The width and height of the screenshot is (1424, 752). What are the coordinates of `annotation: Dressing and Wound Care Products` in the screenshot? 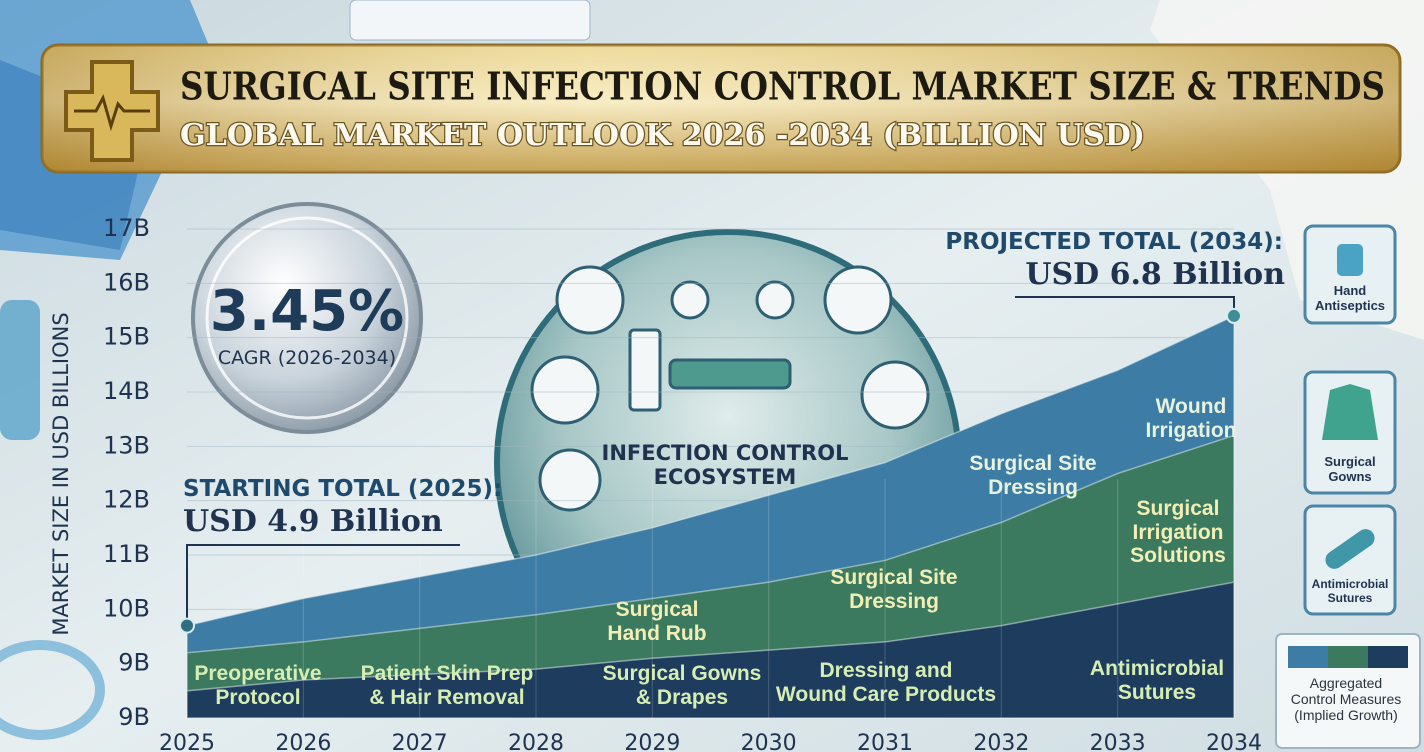 It's located at (886, 682).